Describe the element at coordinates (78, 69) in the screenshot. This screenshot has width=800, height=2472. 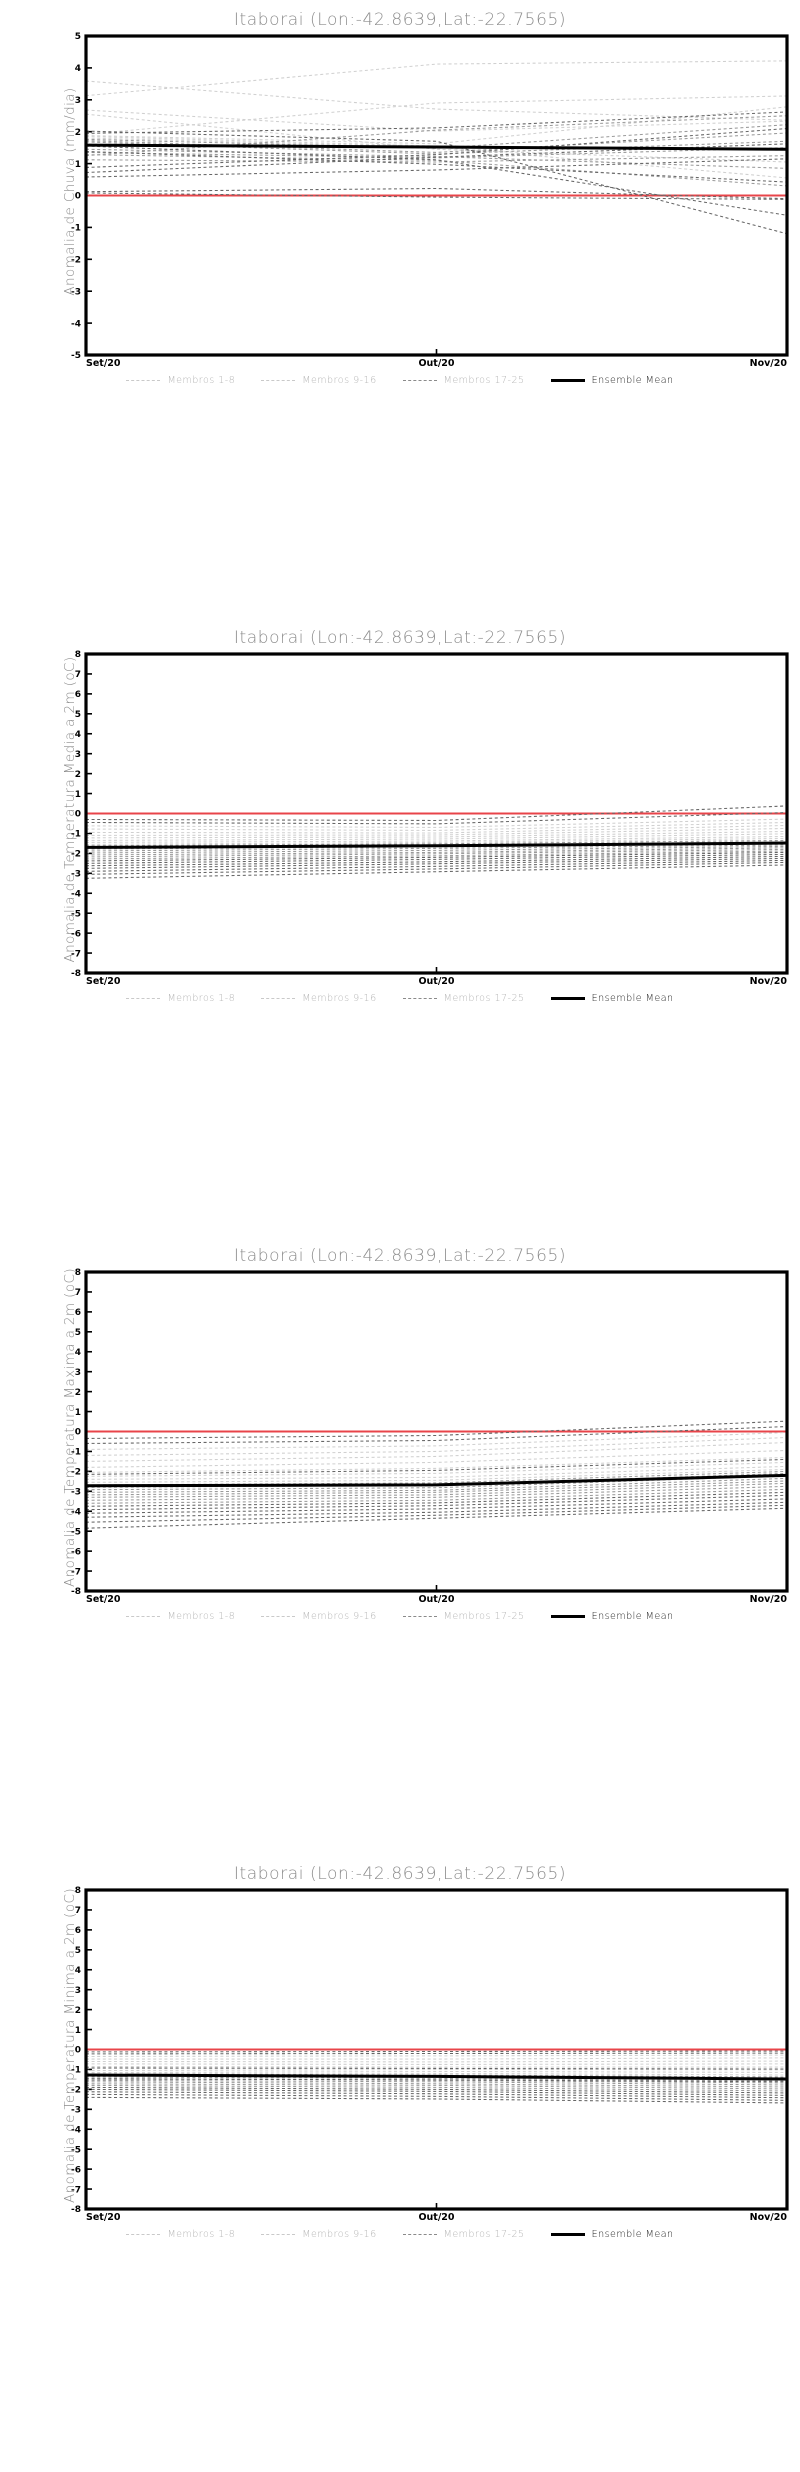
I see `svg-text: 4` at that location.